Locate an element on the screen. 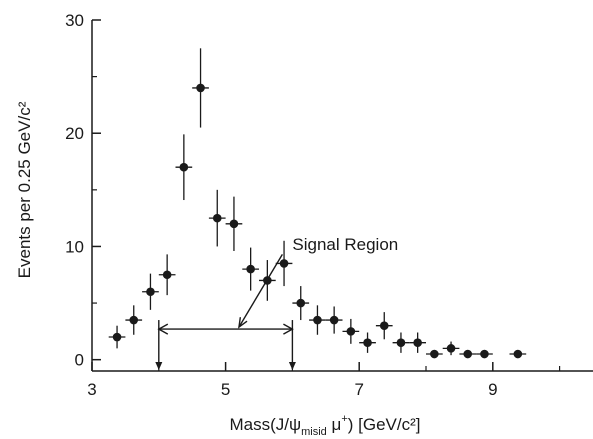 Image resolution: width=593 pixels, height=439 pixels. y-tick-label: 30 is located at coordinates (74, 20).